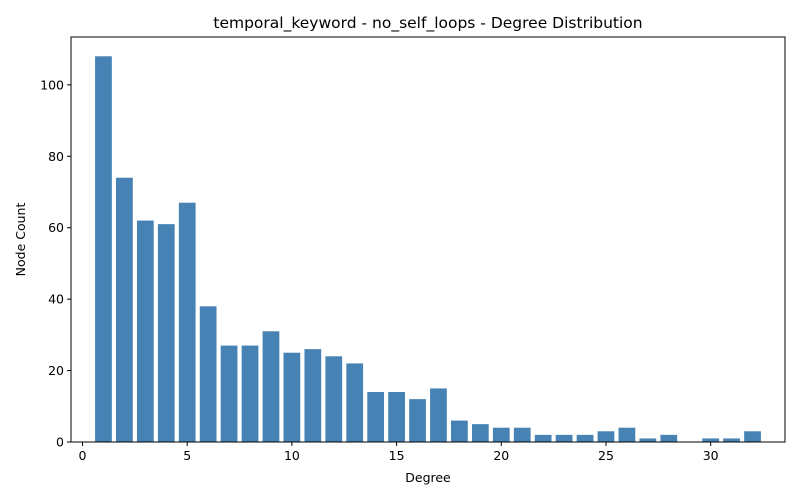 This screenshot has width=800, height=504. Describe the element at coordinates (20, 240) in the screenshot. I see `y-axis-label: Node Count` at that location.